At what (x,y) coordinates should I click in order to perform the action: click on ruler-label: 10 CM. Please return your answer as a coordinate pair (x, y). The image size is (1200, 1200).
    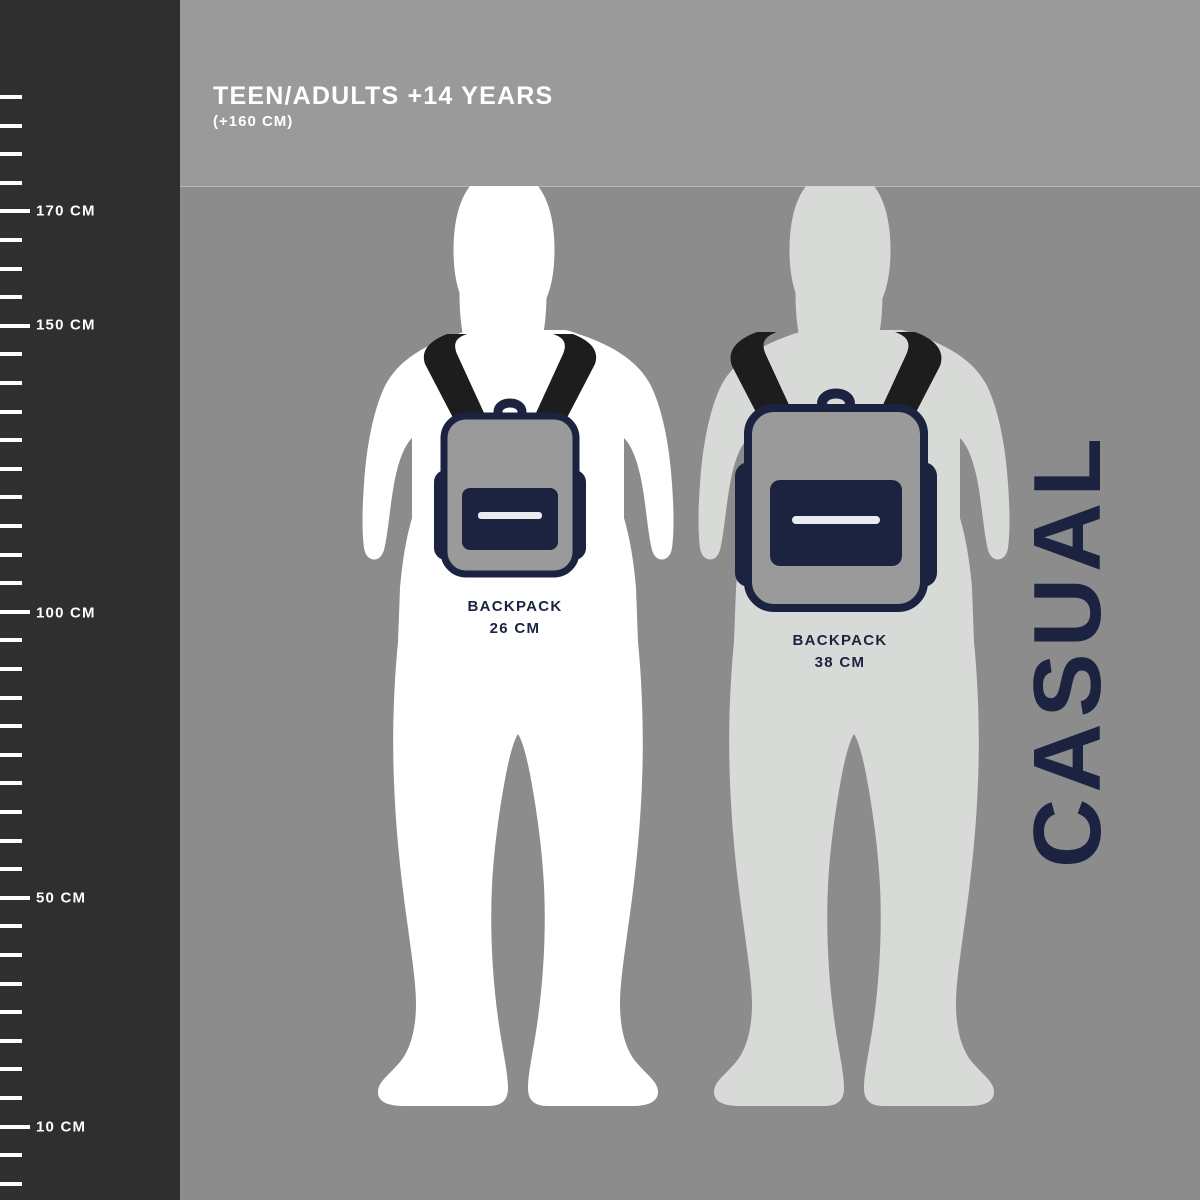
    Looking at the image, I should click on (61, 1127).